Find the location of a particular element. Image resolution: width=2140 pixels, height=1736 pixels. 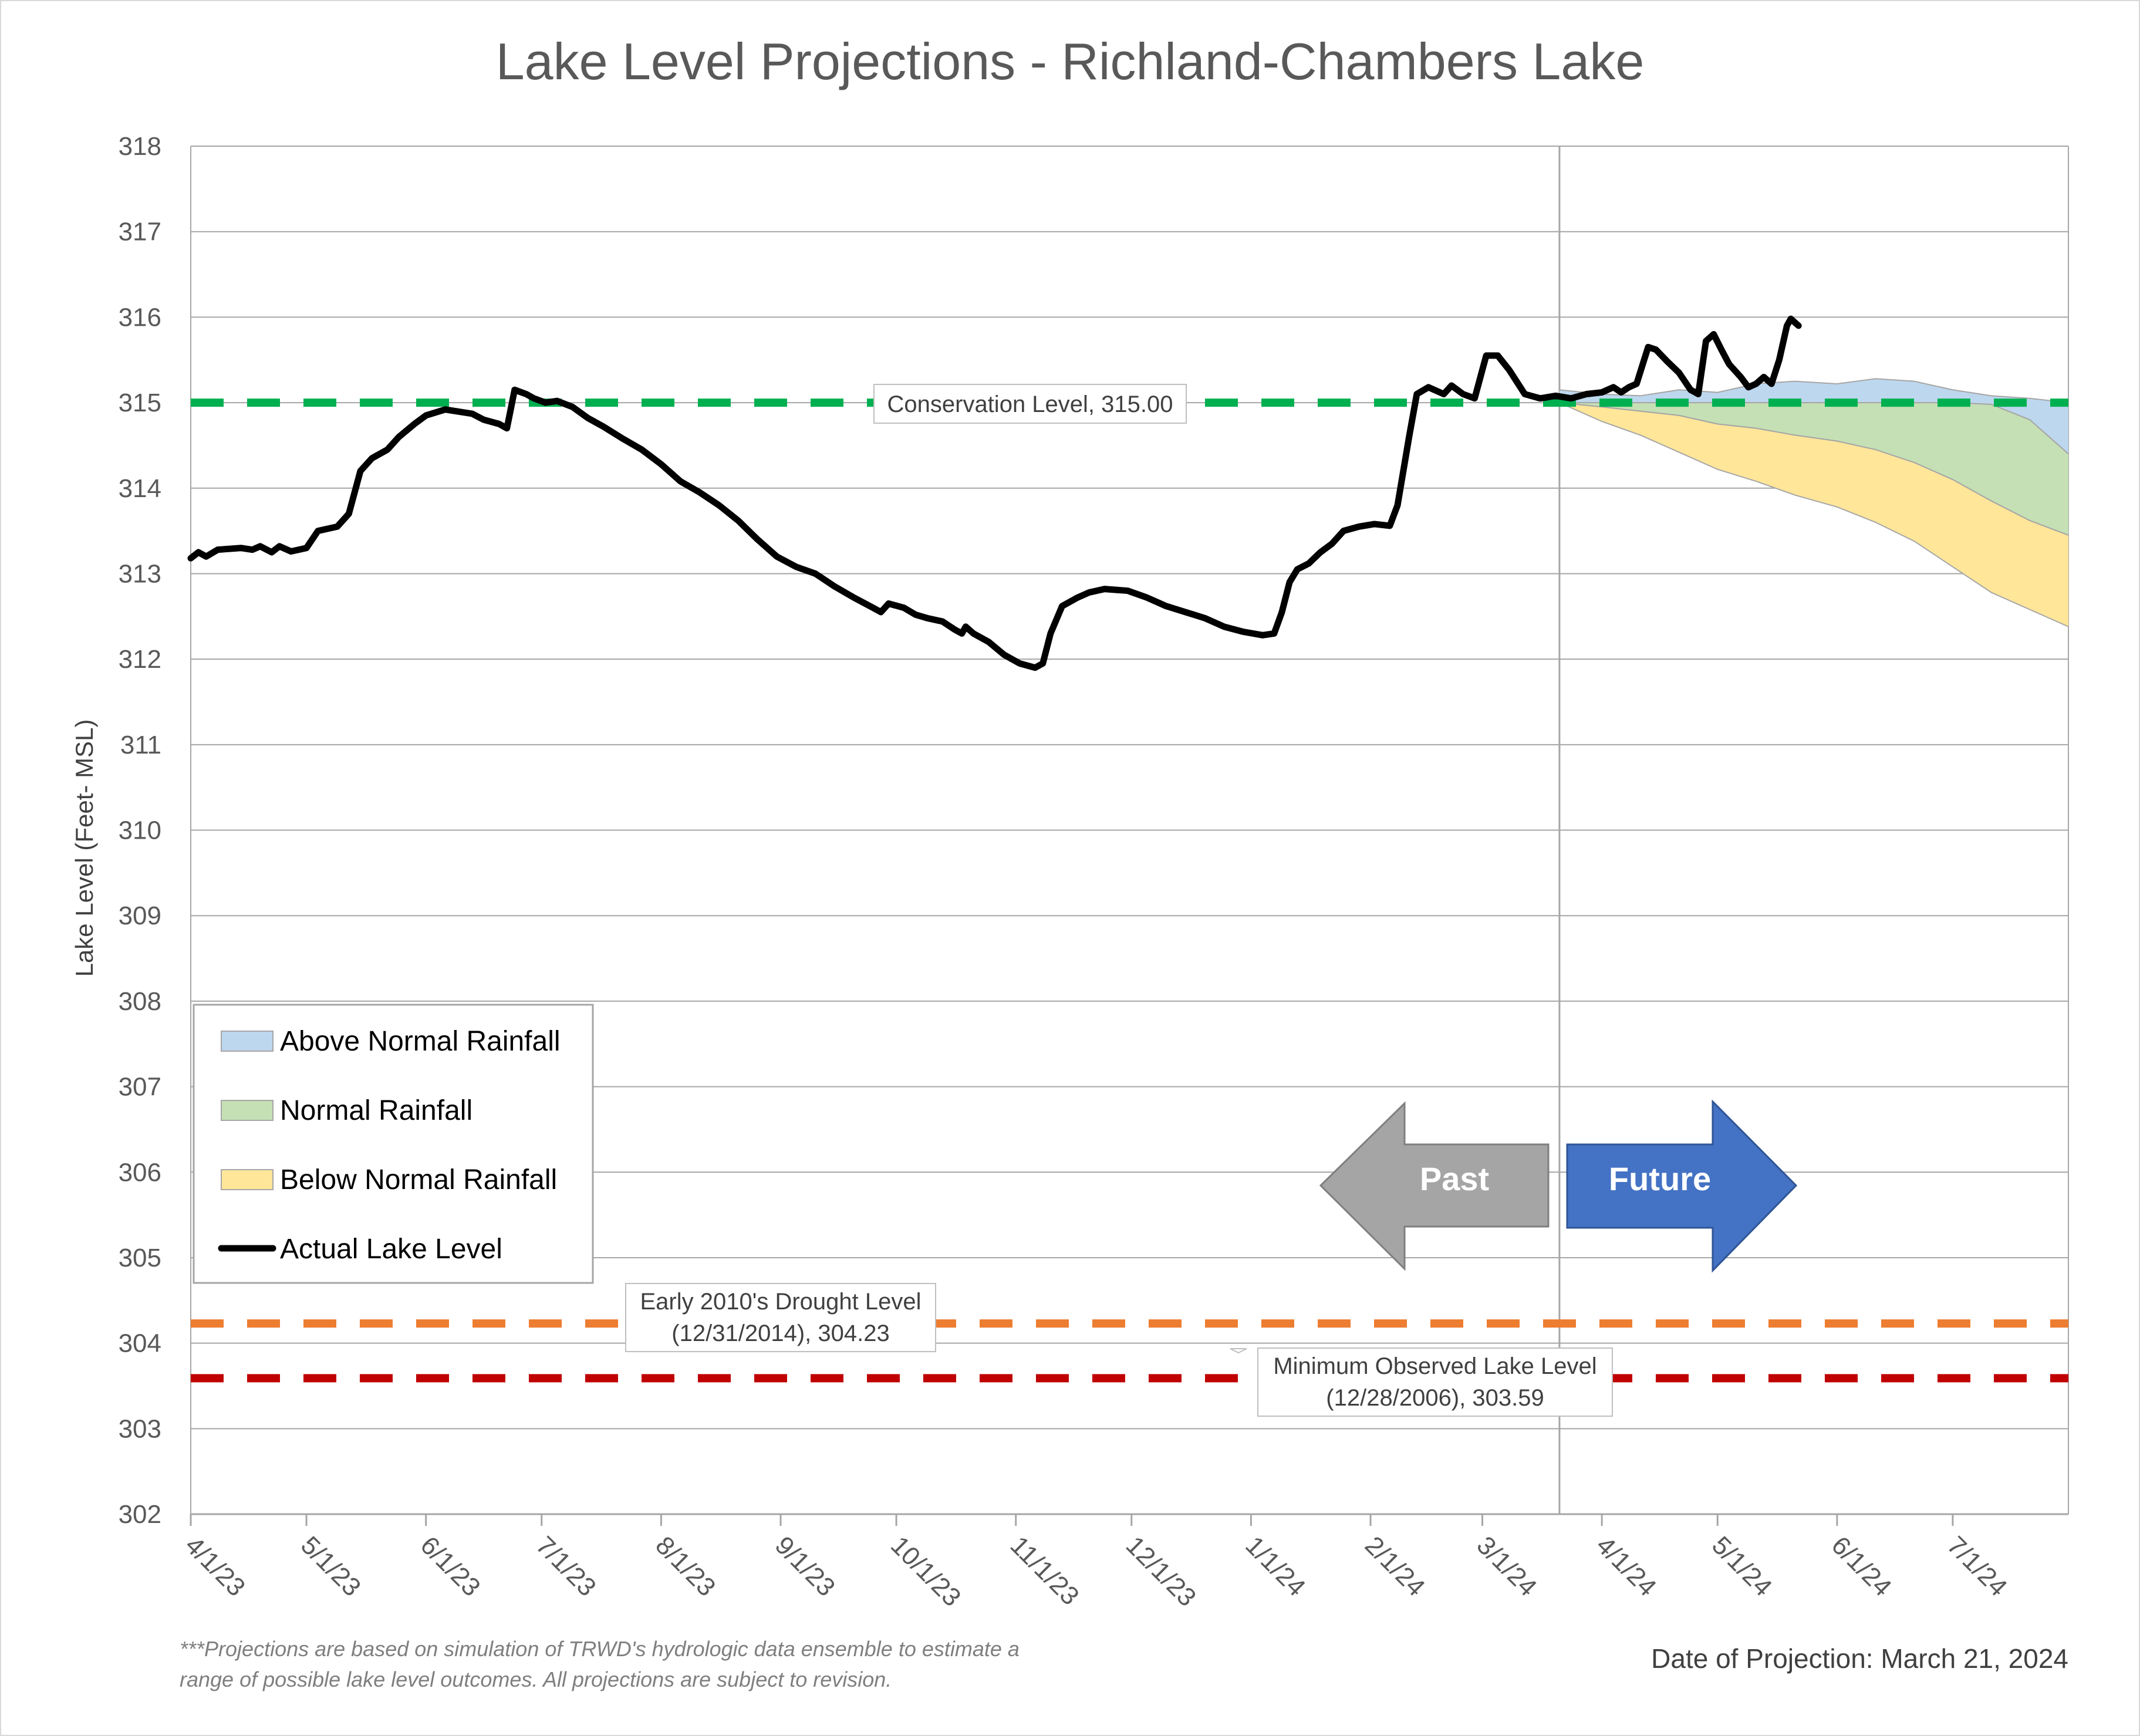

legend-label-actual-lake-level: Actual Lake Level is located at coordinates (391, 1250).